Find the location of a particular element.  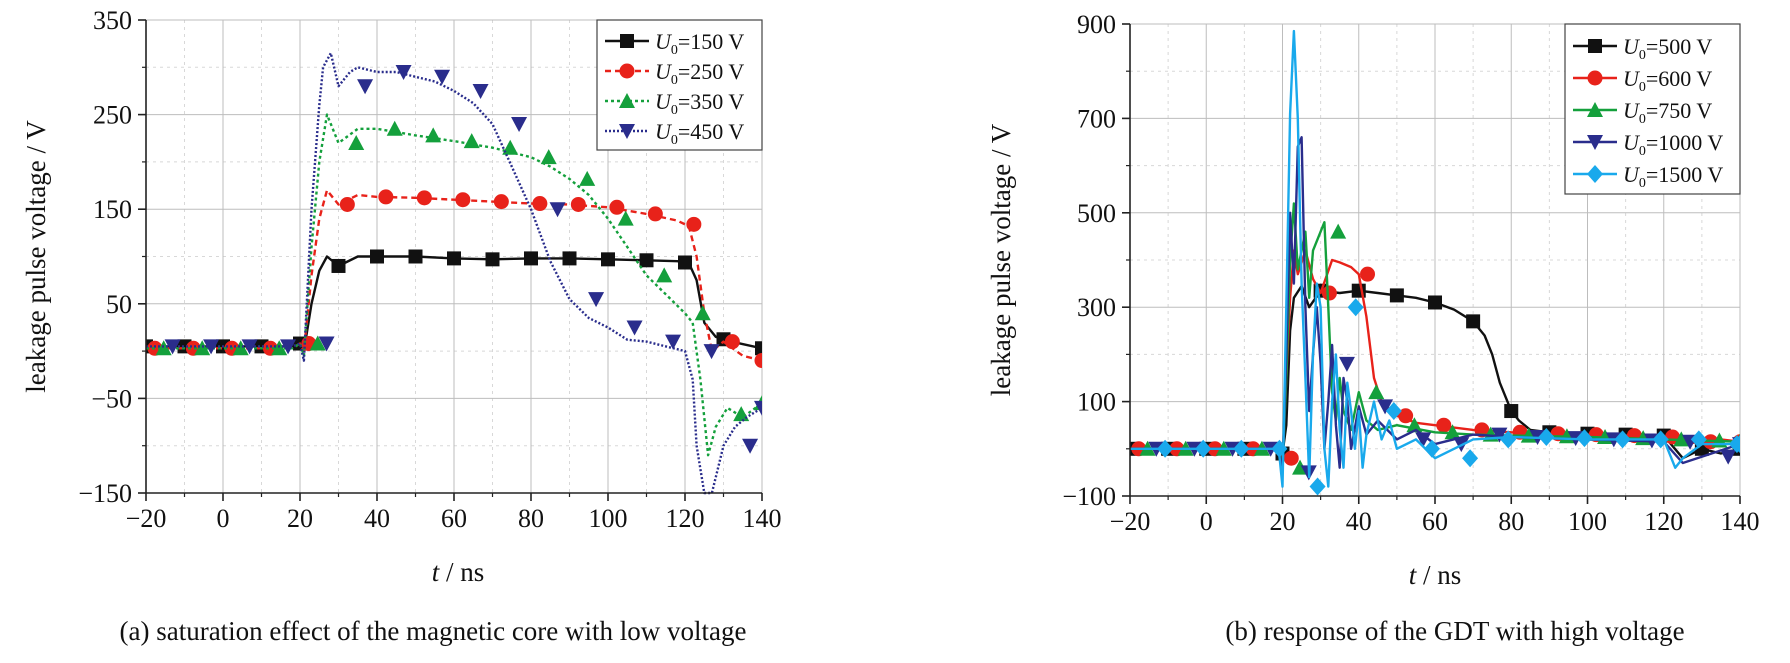

legend-item: U0=750 V is located at coordinates (1642, 112).